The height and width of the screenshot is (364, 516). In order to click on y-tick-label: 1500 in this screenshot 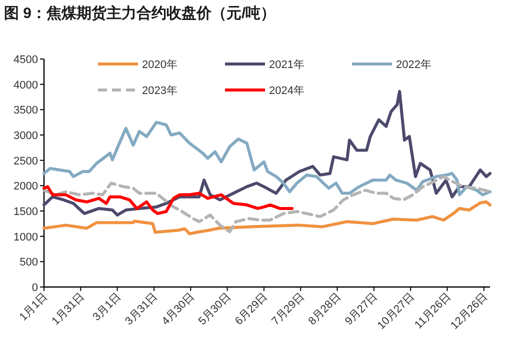, I will do `click(26, 212)`.